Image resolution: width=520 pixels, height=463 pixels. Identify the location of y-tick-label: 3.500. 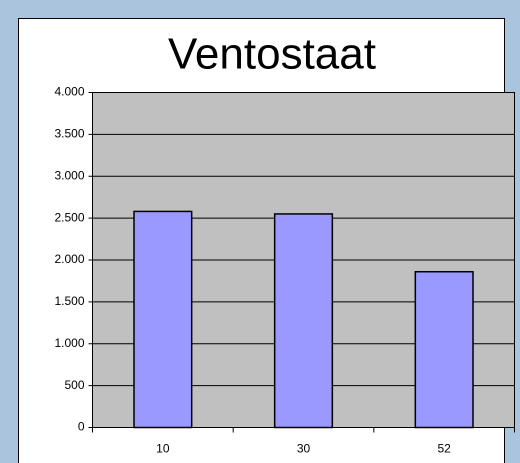
(69, 134).